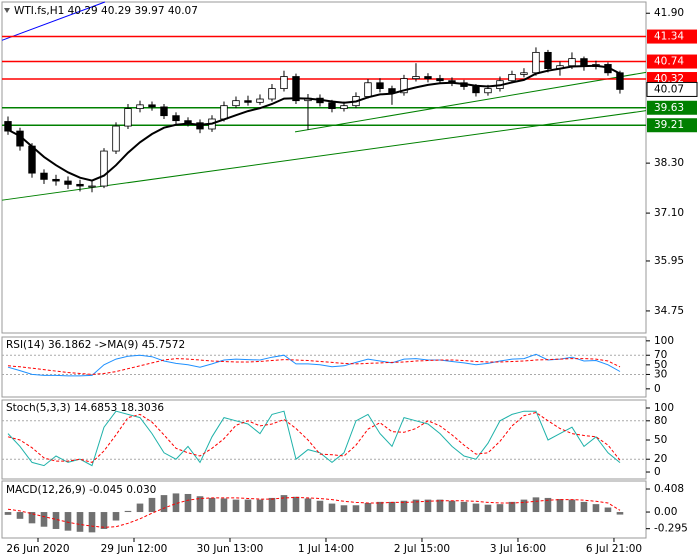 The height and width of the screenshot is (560, 700). I want to click on level-label: 39.63, so click(669, 108).